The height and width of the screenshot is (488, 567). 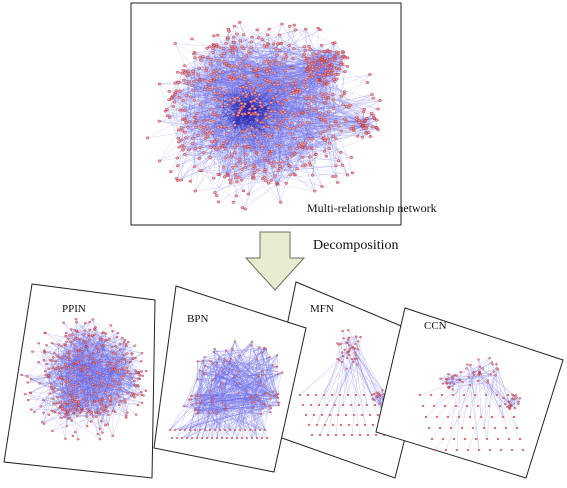 What do you see at coordinates (322, 309) in the screenshot?
I see `mfn-label: MFN` at bounding box center [322, 309].